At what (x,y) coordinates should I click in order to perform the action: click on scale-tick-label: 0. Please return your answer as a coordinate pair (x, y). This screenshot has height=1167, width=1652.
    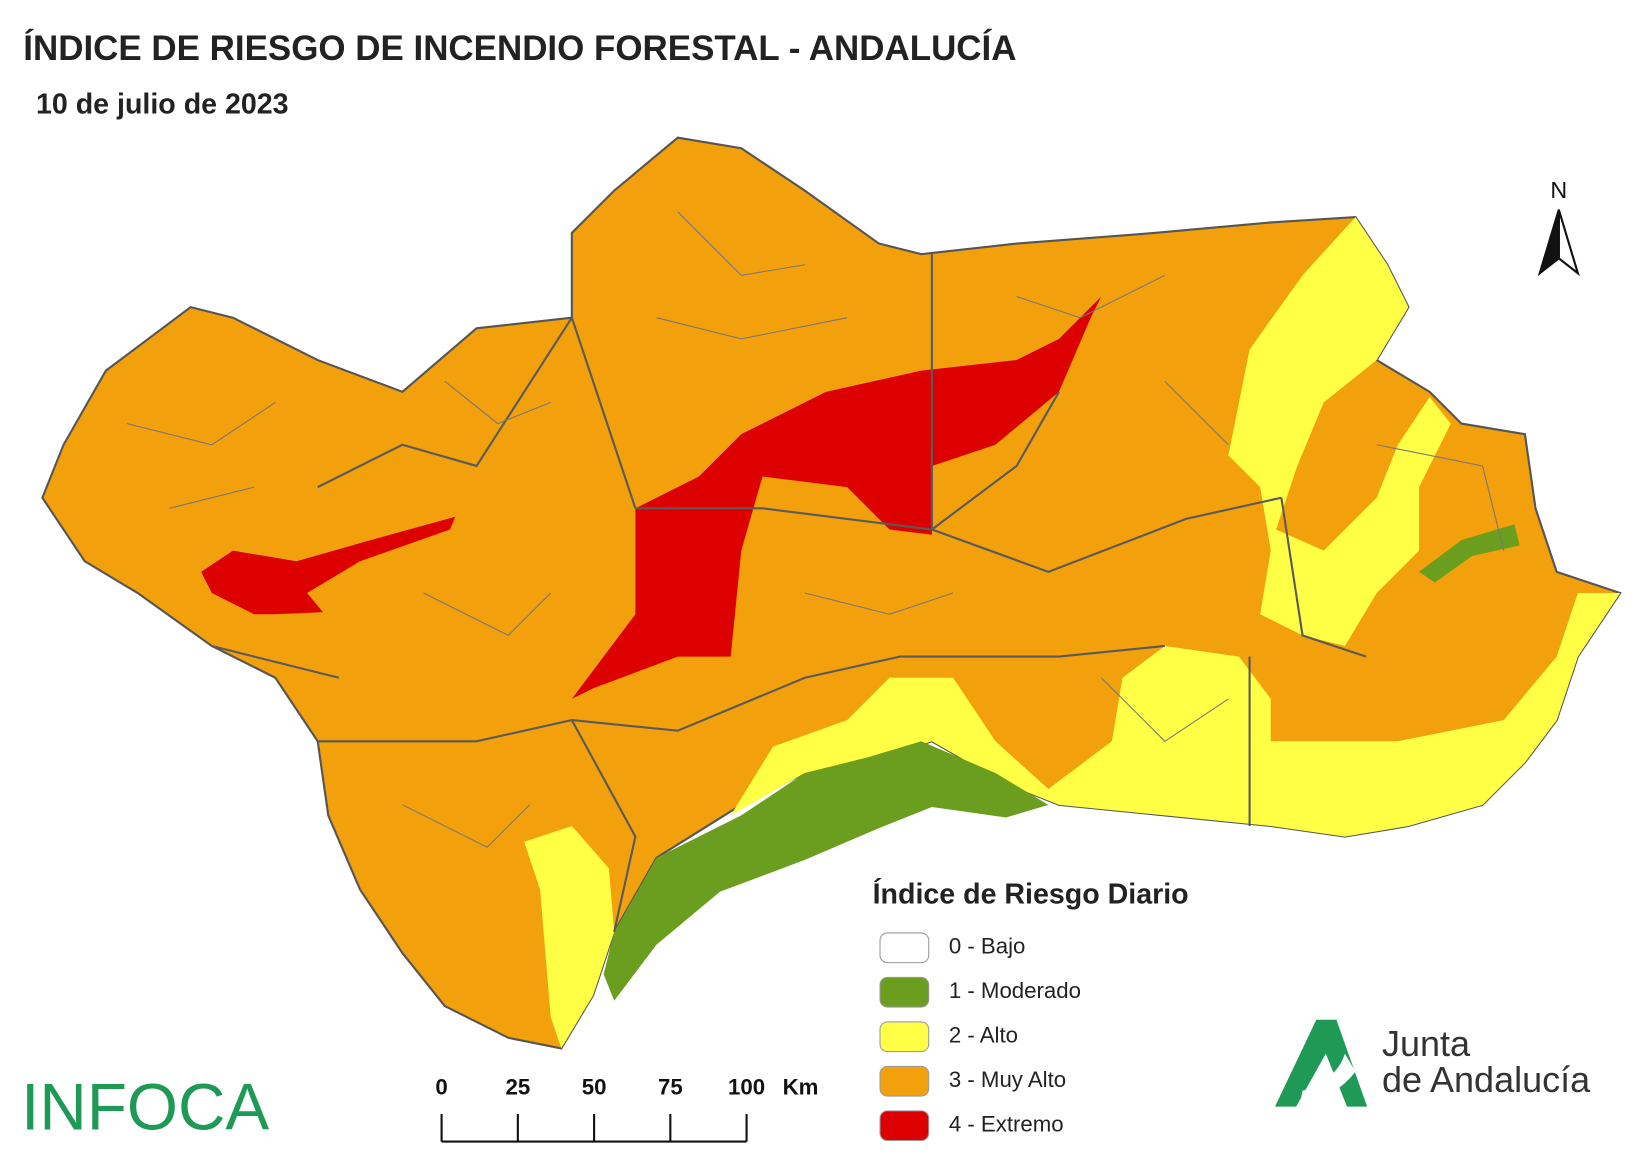
    Looking at the image, I should click on (441, 1087).